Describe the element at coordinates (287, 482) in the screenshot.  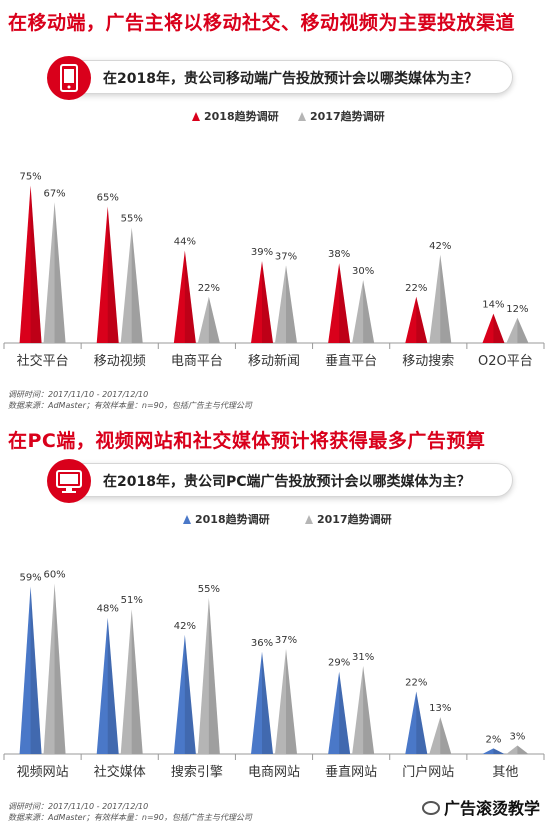
I see `section2-question: 在2018年，贵公司PC端广告投放预计会以哪类媒体为主？` at that location.